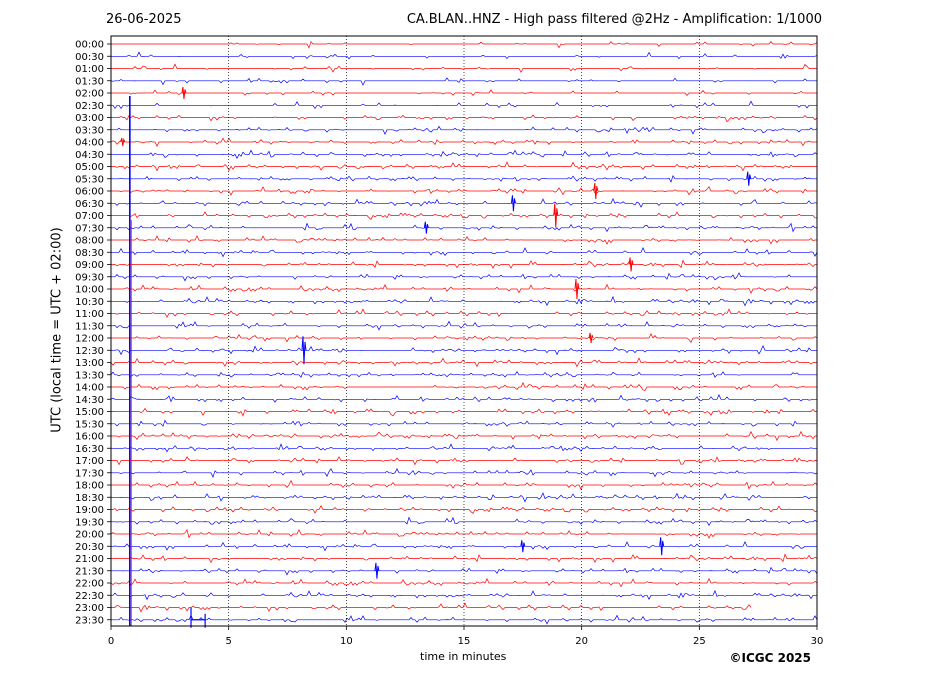  Describe the element at coordinates (89, 130) in the screenshot. I see `y-tick-label: 03:30` at that location.